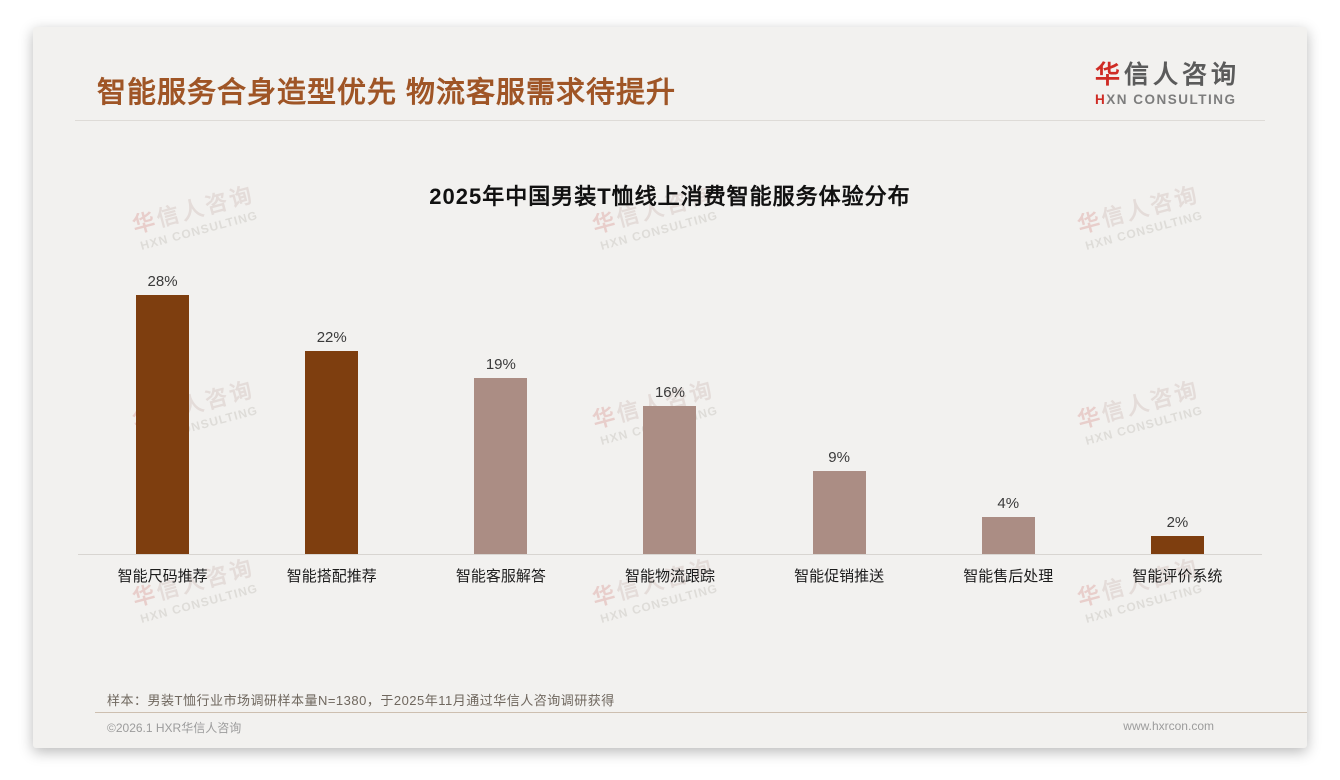 The height and width of the screenshot is (780, 1340). What do you see at coordinates (1168, 726) in the screenshot?
I see `website-url: www.hxrcon.com` at bounding box center [1168, 726].